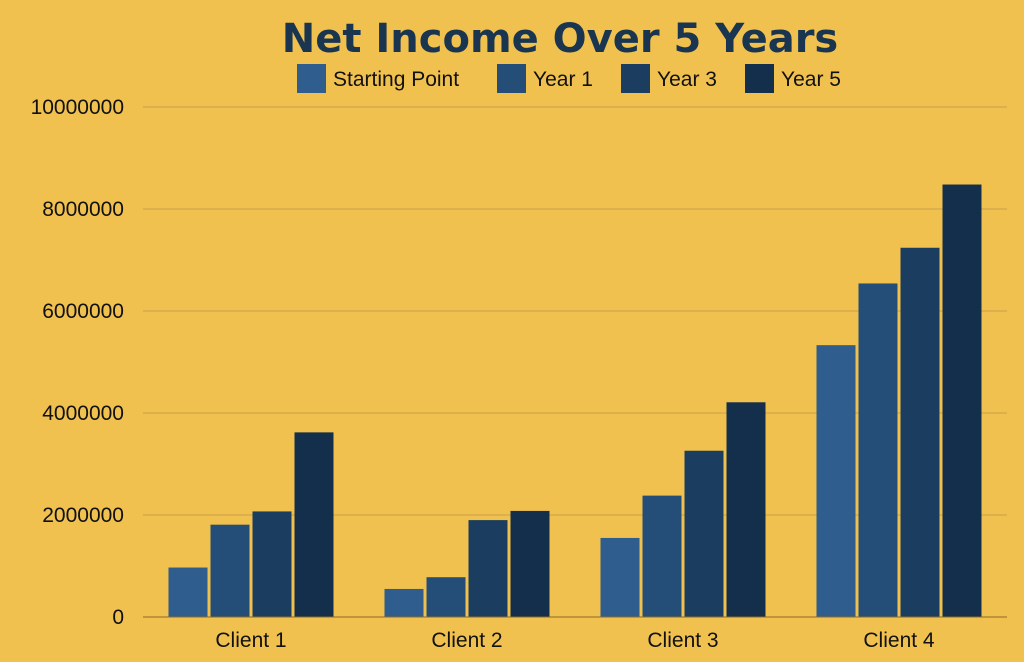 This screenshot has width=1024, height=662. I want to click on x-tick-label: Client 2, so click(466, 640).